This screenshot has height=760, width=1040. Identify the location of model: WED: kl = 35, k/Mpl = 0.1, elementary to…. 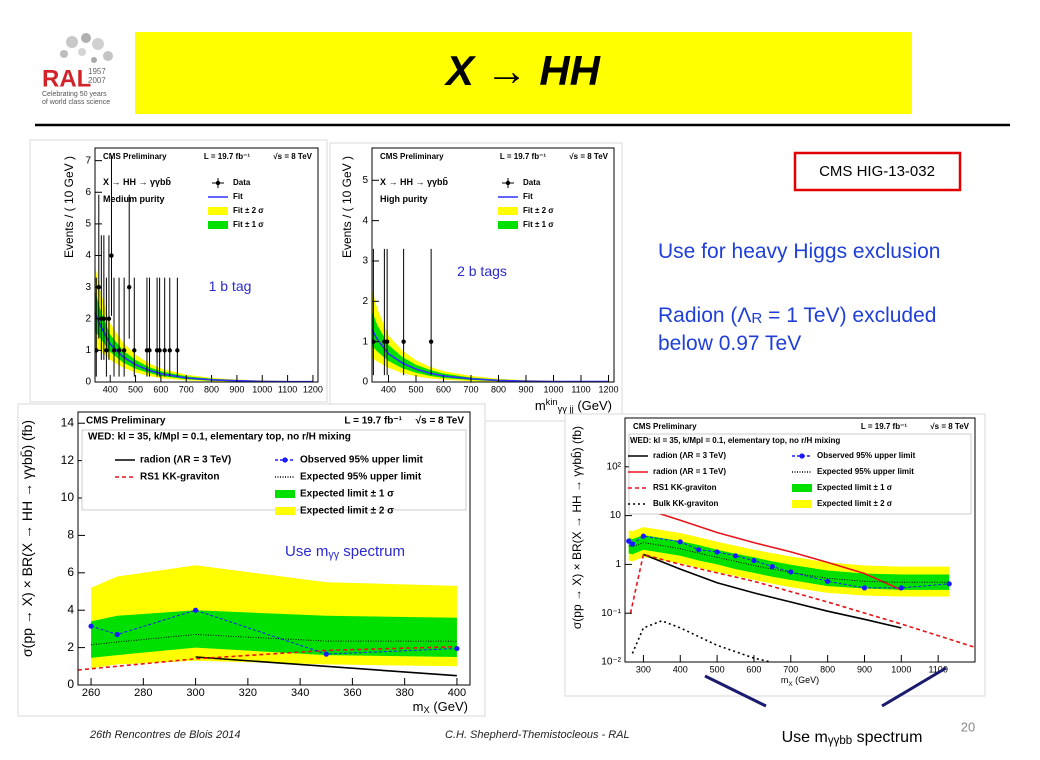
(735, 440).